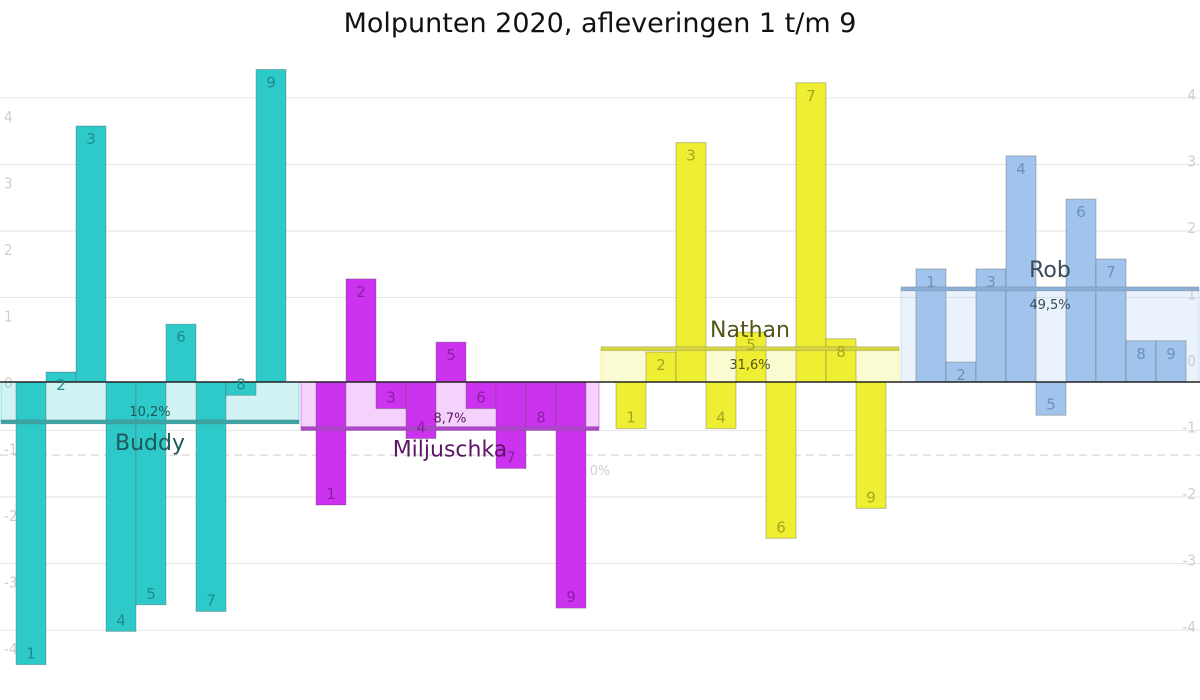 Image resolution: width=1200 pixels, height=700 pixels. Describe the element at coordinates (149, 412) in the screenshot. I see `percentage-label: 10,2%` at that location.